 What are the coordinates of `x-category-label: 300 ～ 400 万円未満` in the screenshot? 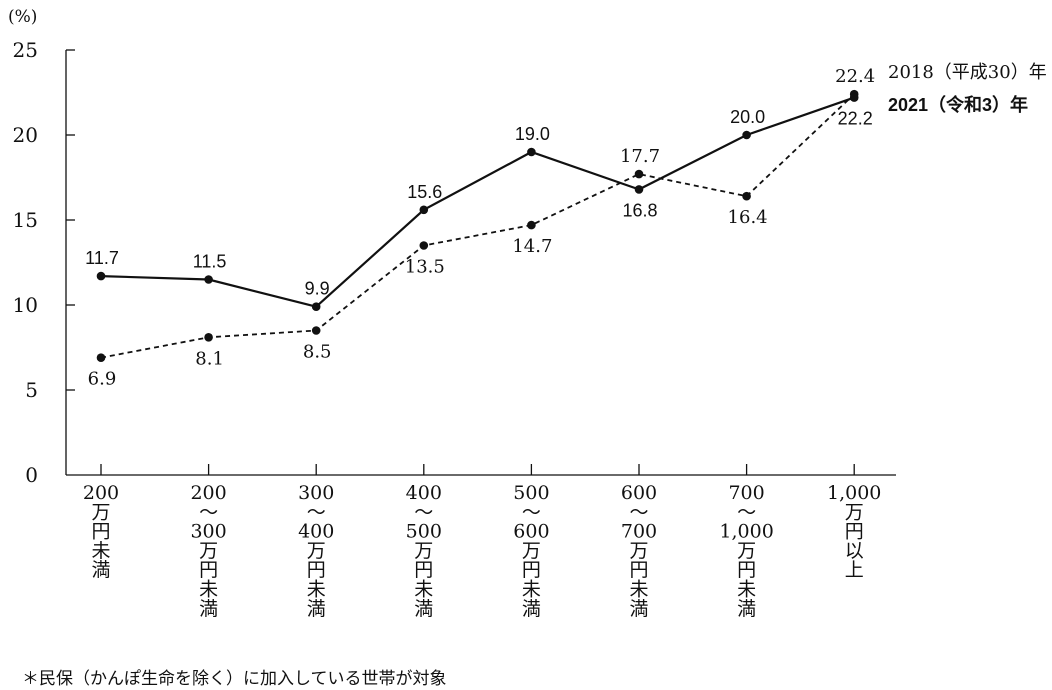 It's located at (316, 551).